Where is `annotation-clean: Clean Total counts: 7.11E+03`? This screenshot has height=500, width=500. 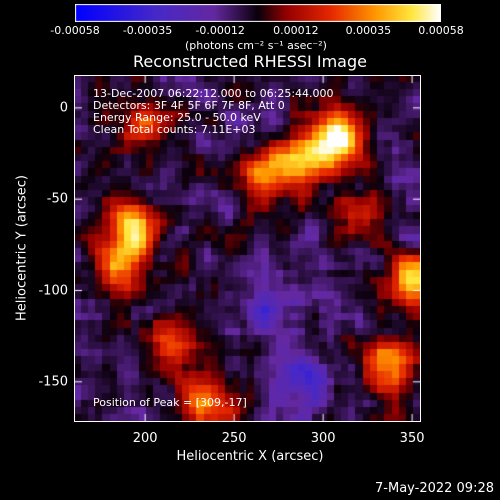 annotation-clean: Clean Total counts: 7.11E+03 is located at coordinates (174, 129).